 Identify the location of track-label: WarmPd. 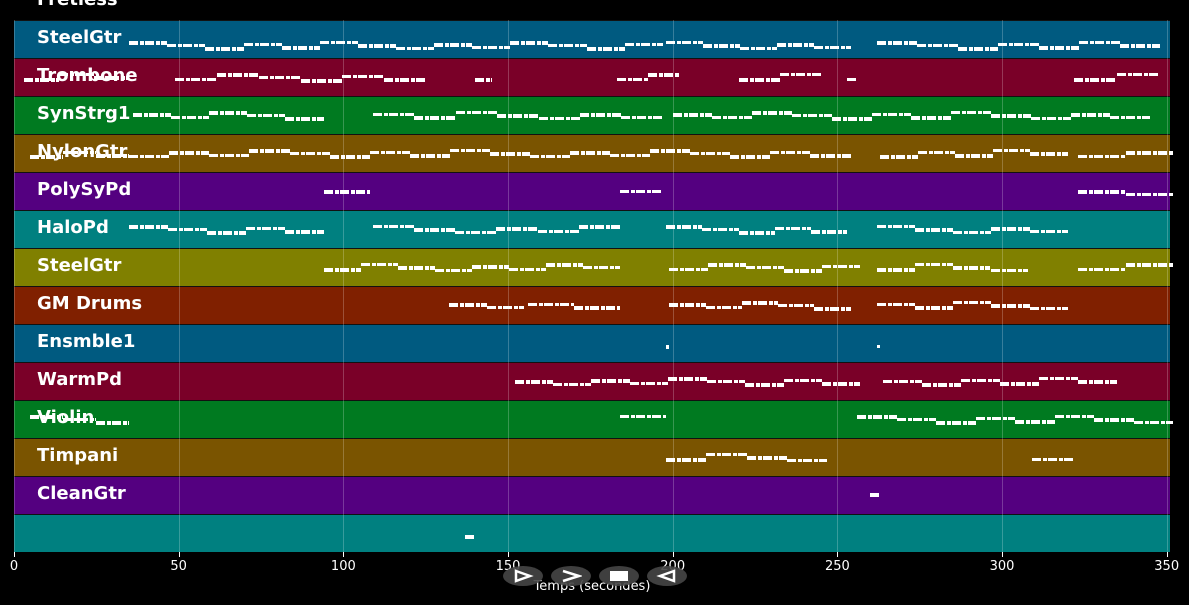
(80, 379).